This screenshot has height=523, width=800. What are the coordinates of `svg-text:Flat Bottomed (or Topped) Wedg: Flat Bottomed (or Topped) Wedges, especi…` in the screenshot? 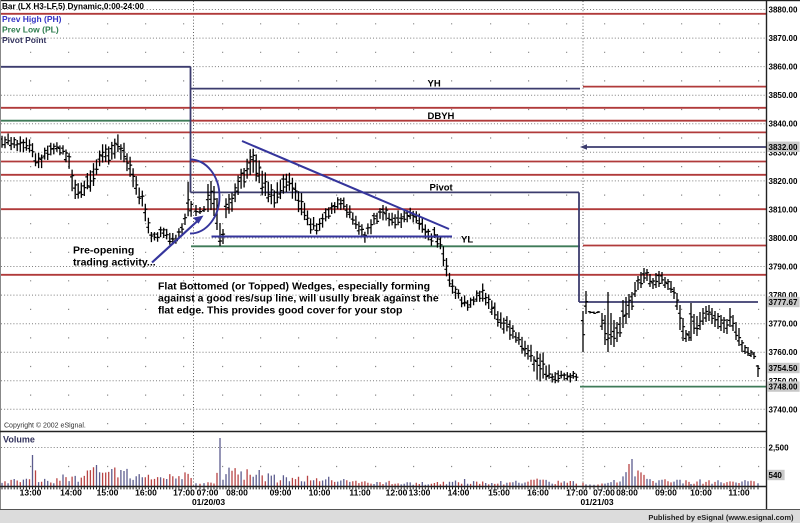 It's located at (294, 287).